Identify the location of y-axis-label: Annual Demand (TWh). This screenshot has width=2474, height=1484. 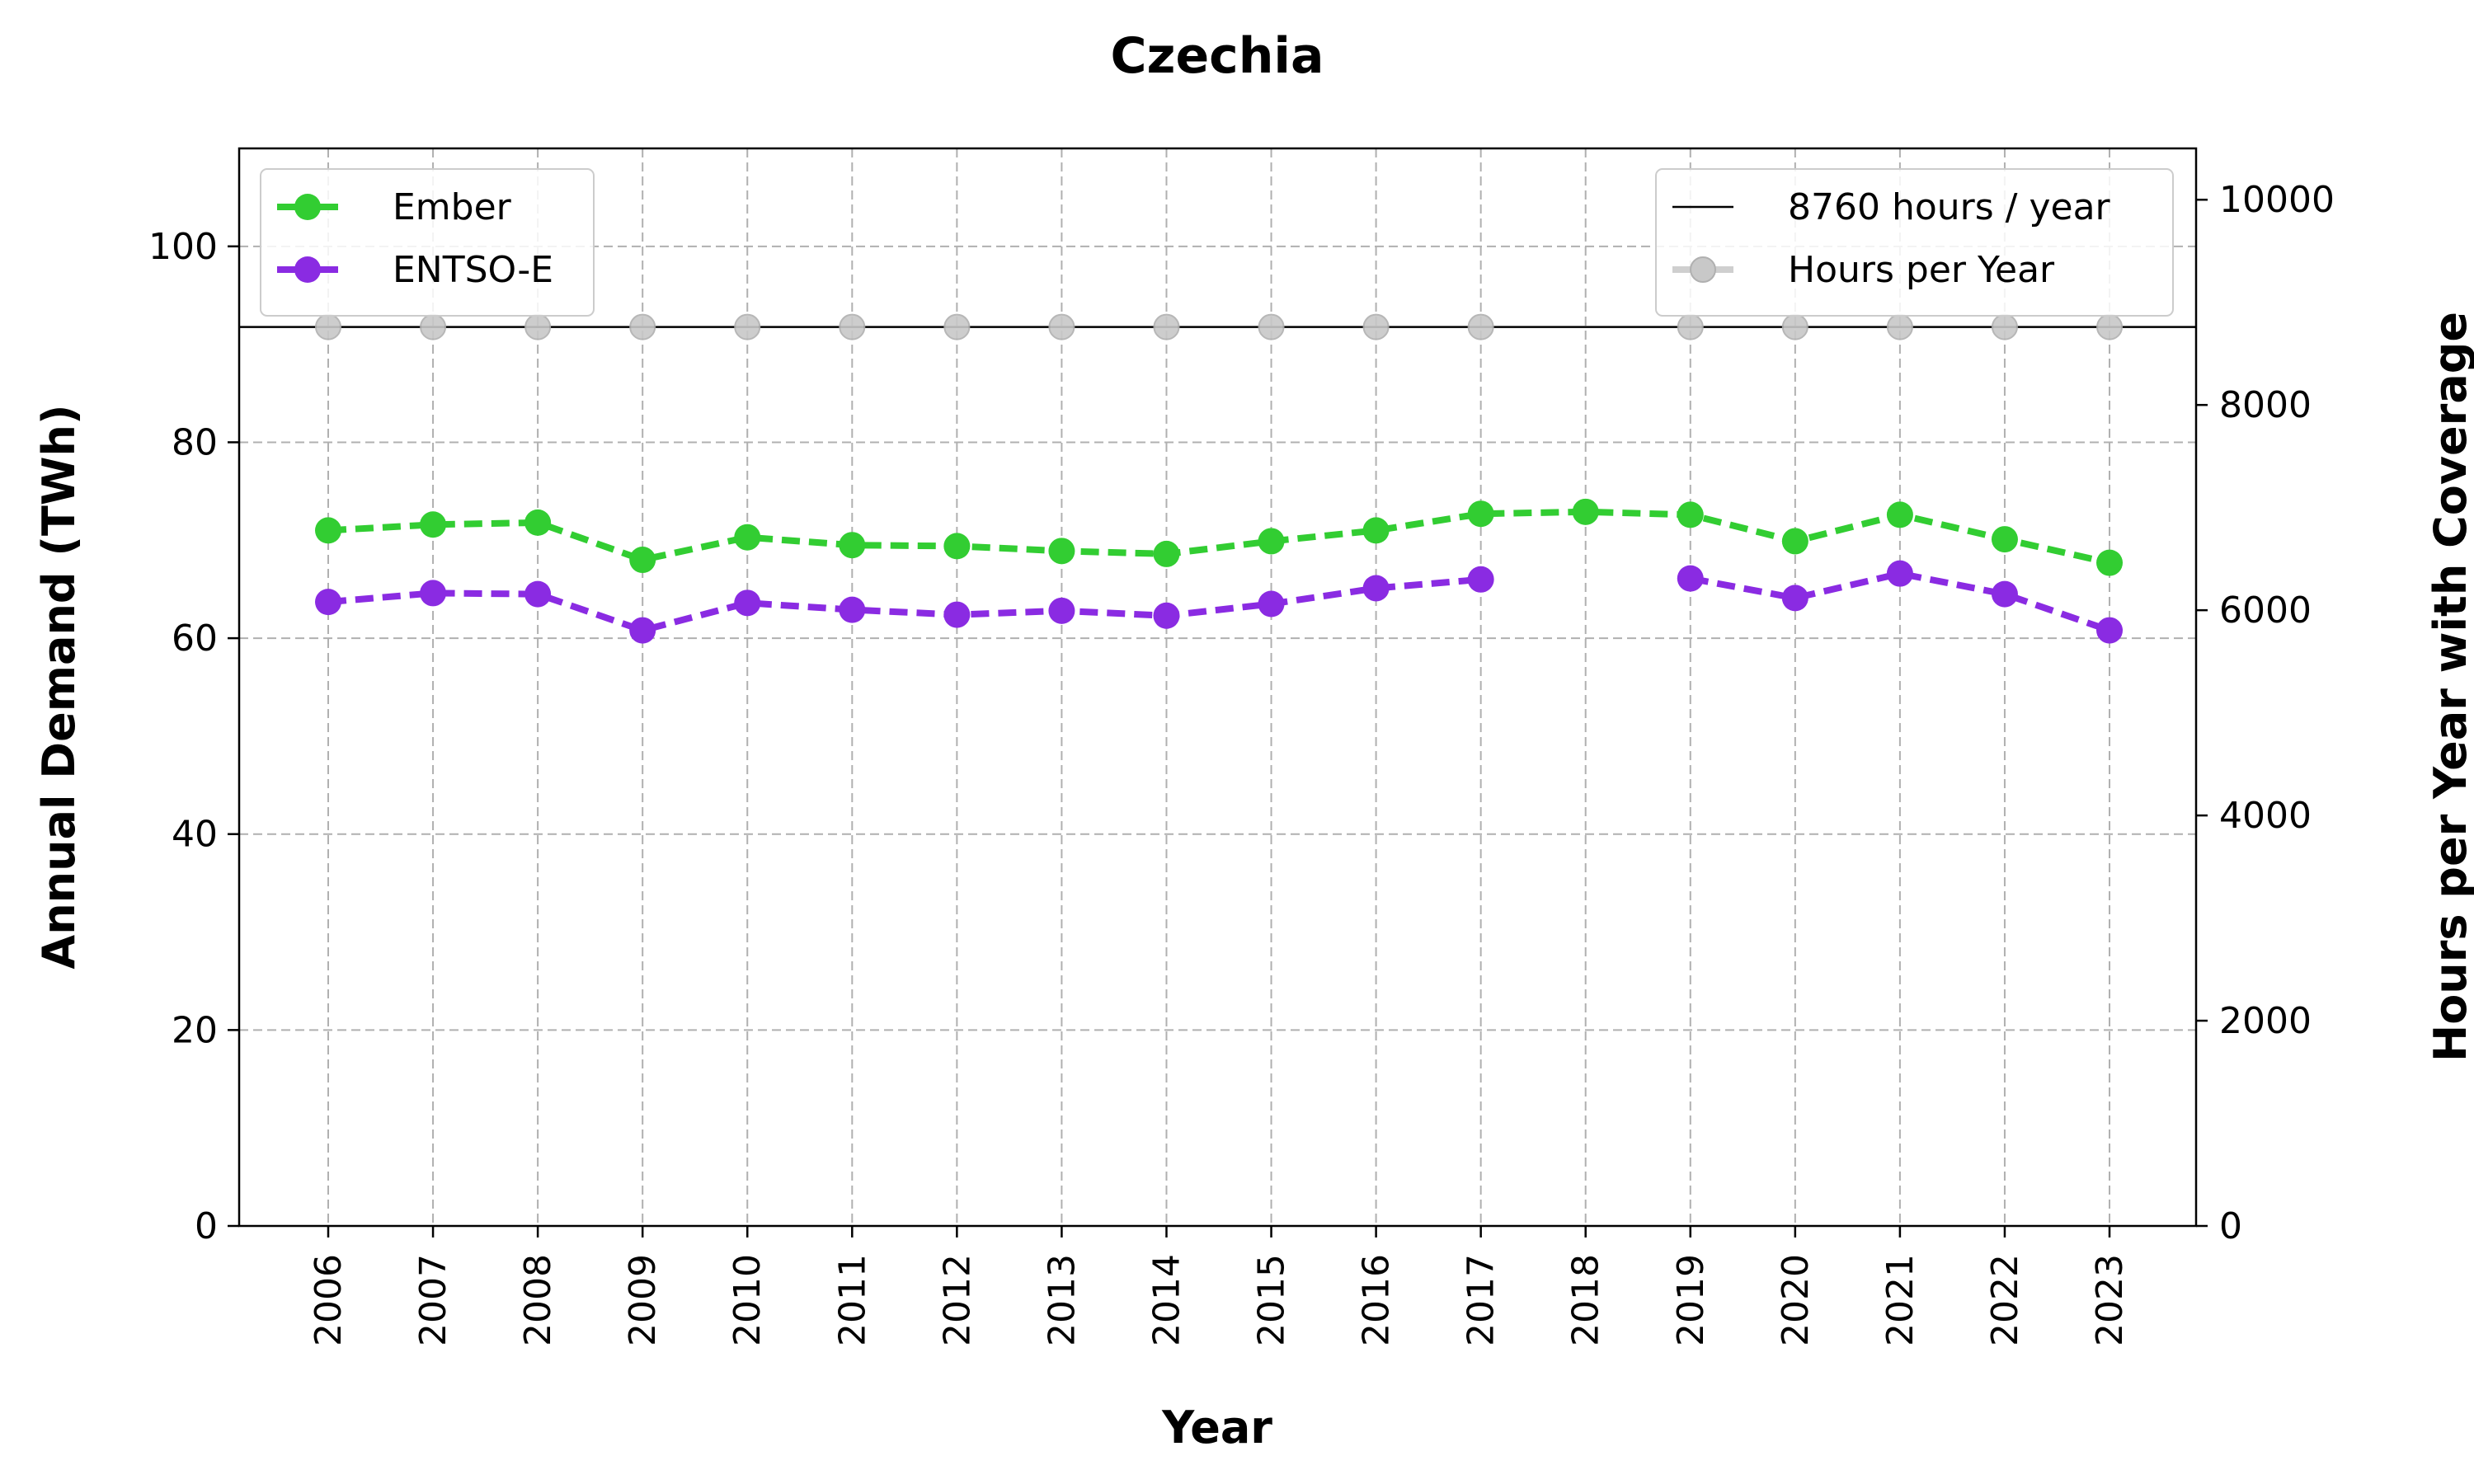
(59, 686).